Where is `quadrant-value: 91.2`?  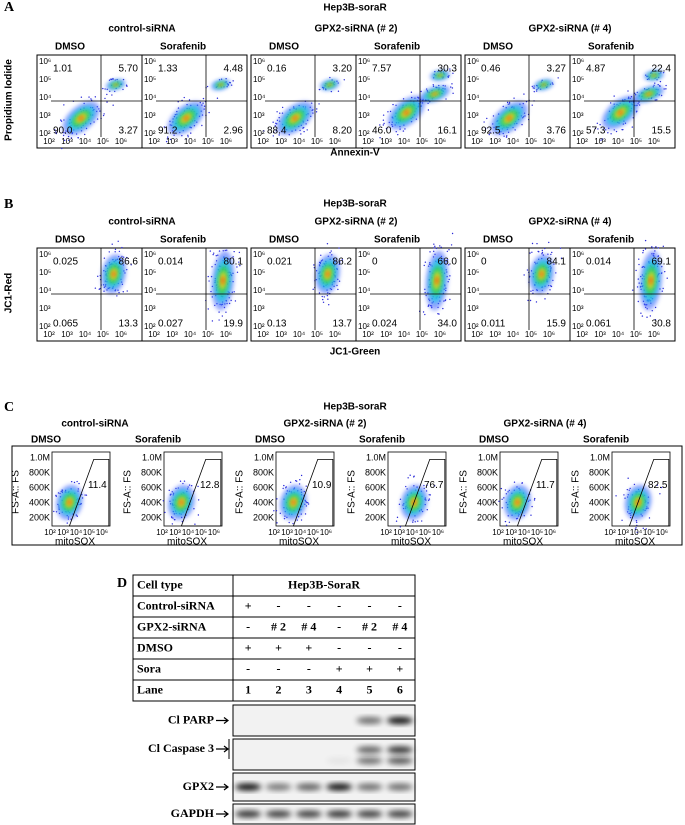 quadrant-value: 91.2 is located at coordinates (168, 131).